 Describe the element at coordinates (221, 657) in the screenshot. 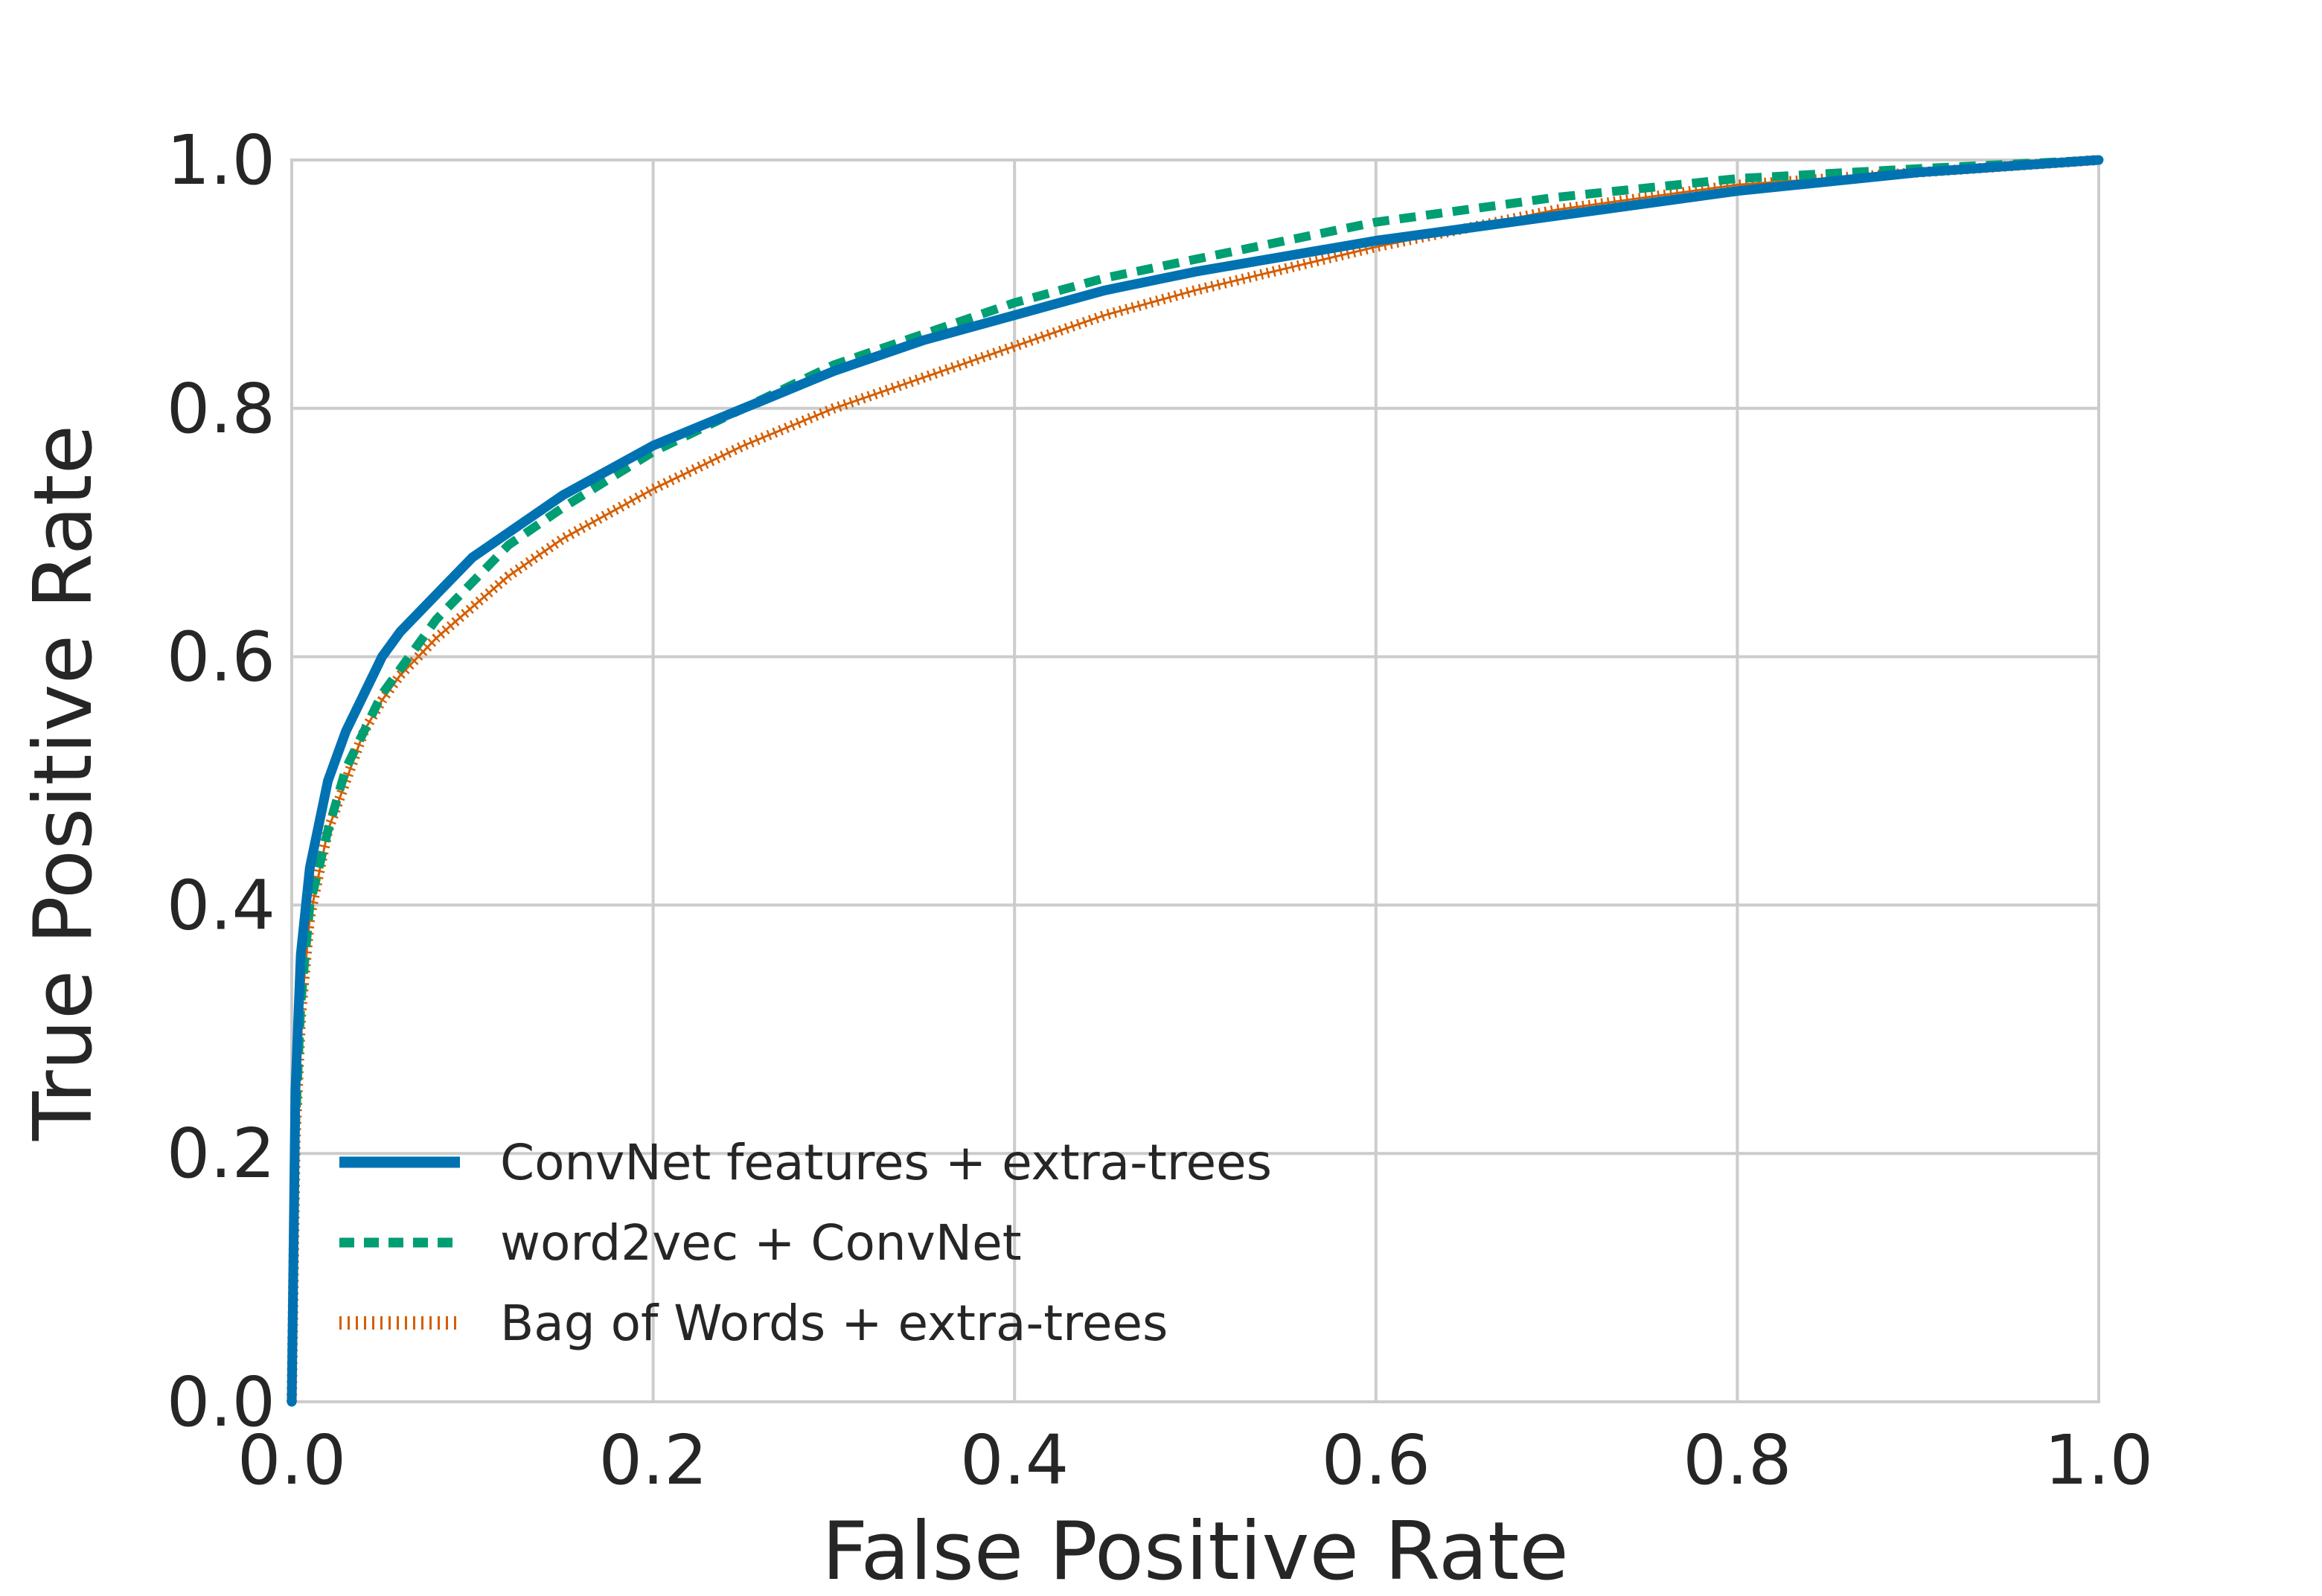

I see `y-tick-label: 0.6` at that location.